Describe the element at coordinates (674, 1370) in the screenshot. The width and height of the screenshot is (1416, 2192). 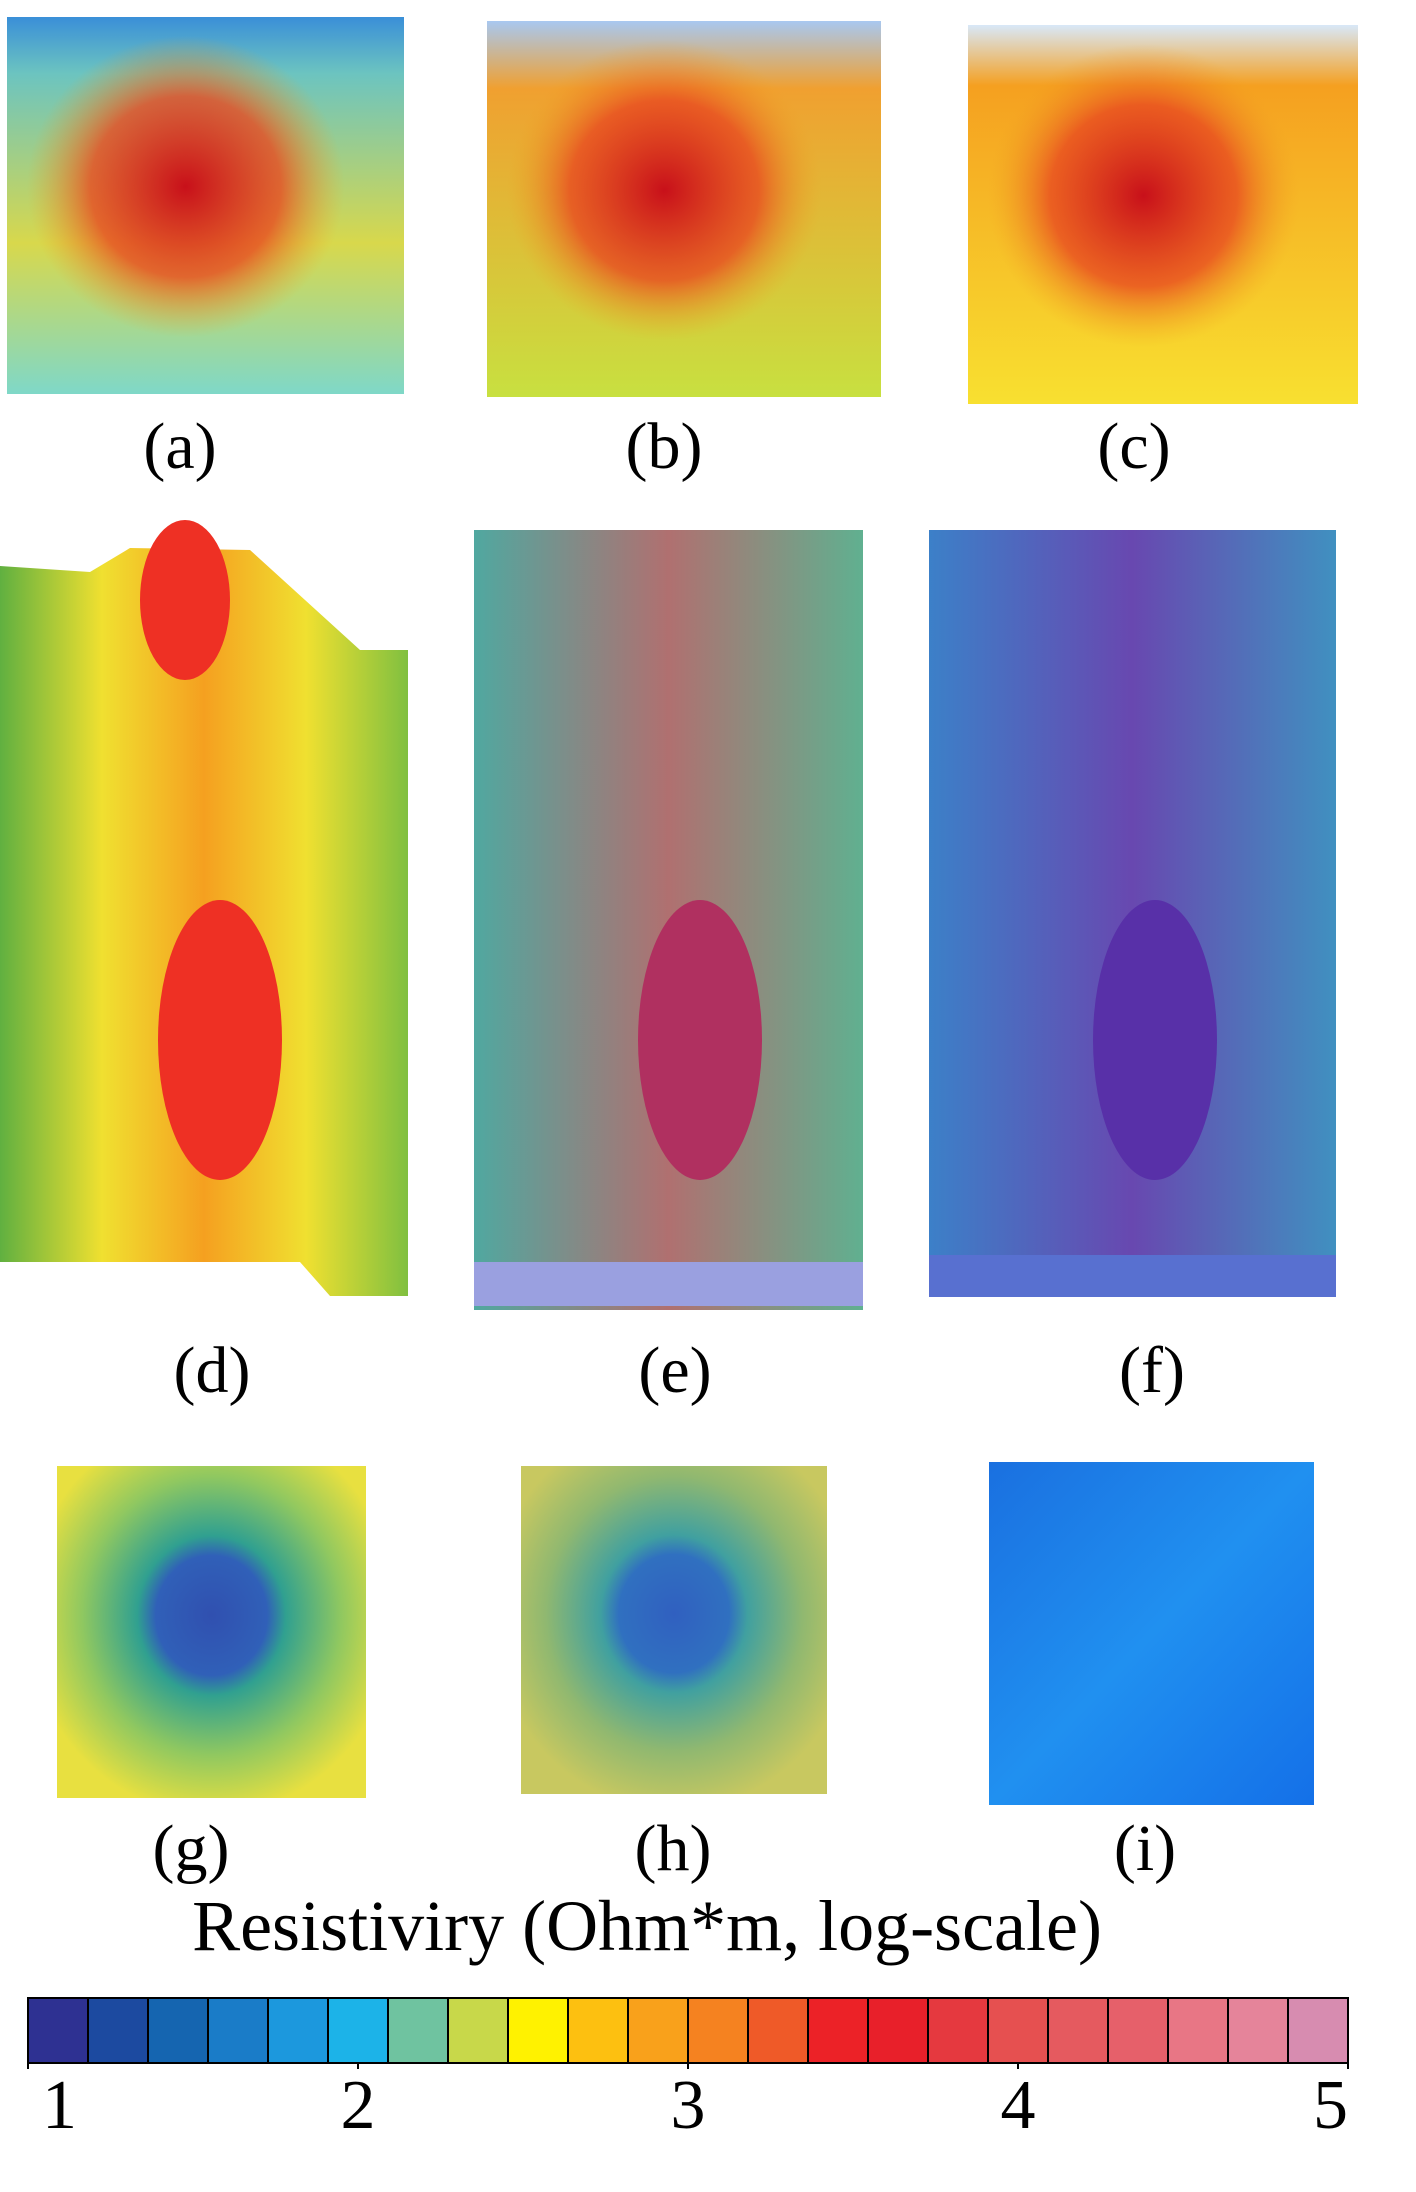
I see `panel-label: (e)` at that location.